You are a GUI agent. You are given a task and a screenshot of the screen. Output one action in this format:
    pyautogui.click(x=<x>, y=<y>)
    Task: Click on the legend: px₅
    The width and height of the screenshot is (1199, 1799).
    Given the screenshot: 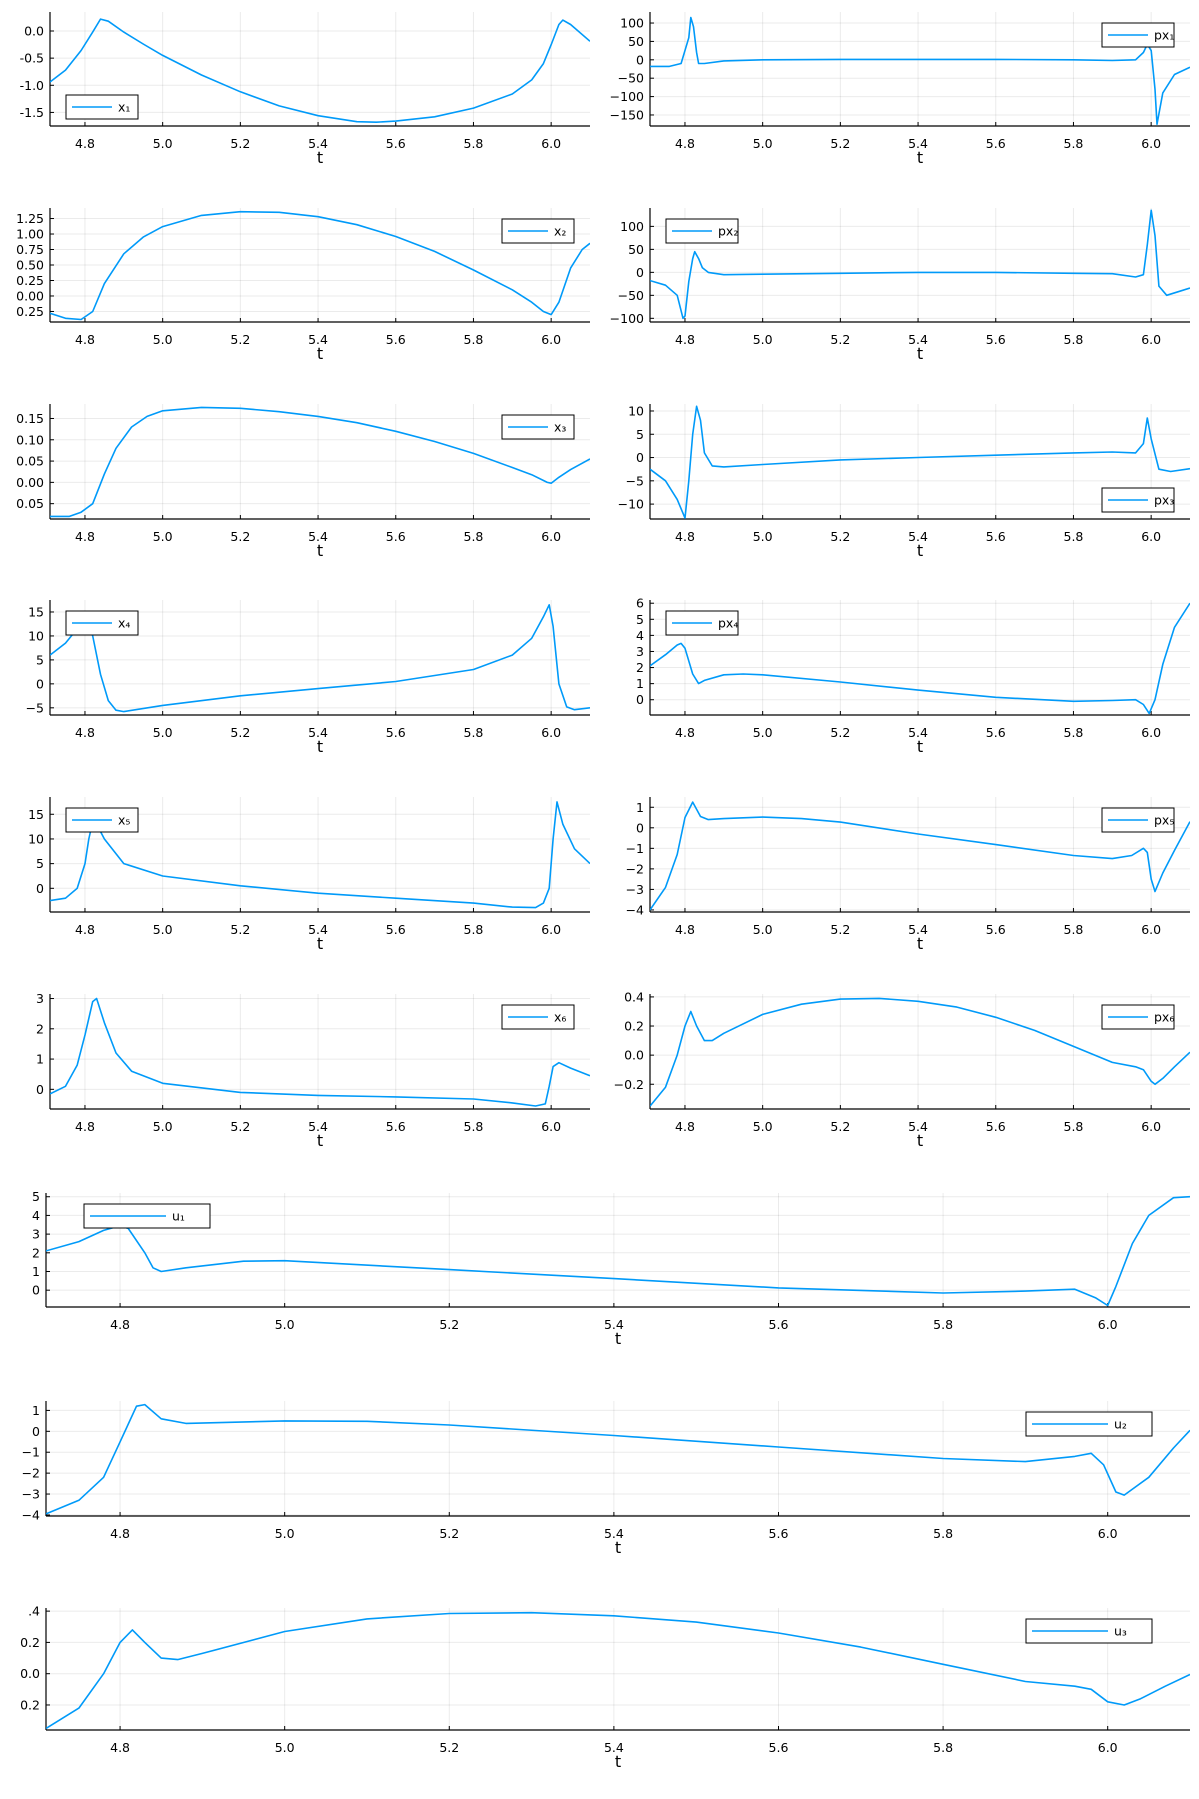 What is the action you would take?
    pyautogui.click(x=1138, y=820)
    